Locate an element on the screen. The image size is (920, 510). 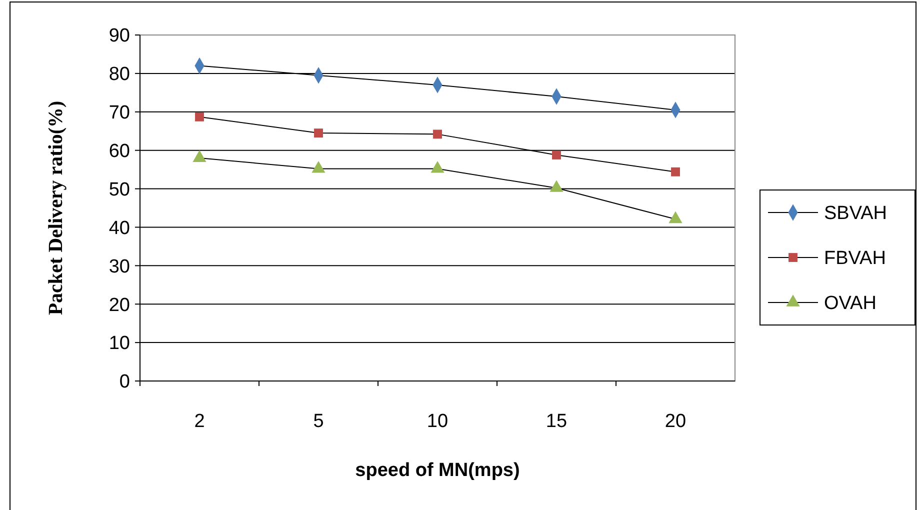
y-axis-title: Packet Delivery ratio(%) is located at coordinates (56, 208).